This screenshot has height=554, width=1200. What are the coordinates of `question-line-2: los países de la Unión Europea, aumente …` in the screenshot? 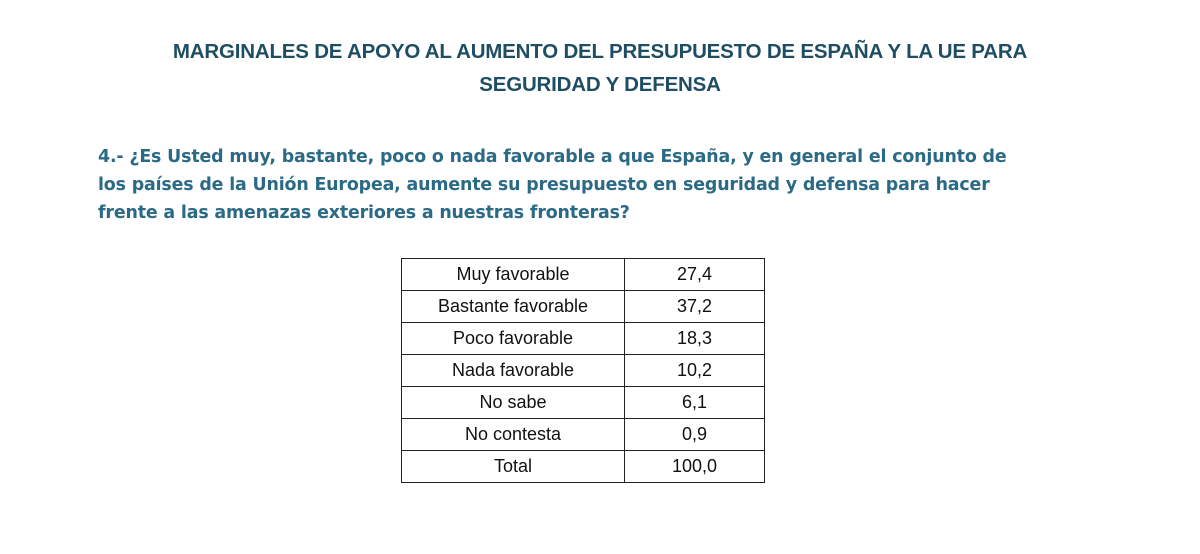 It's located at (544, 185).